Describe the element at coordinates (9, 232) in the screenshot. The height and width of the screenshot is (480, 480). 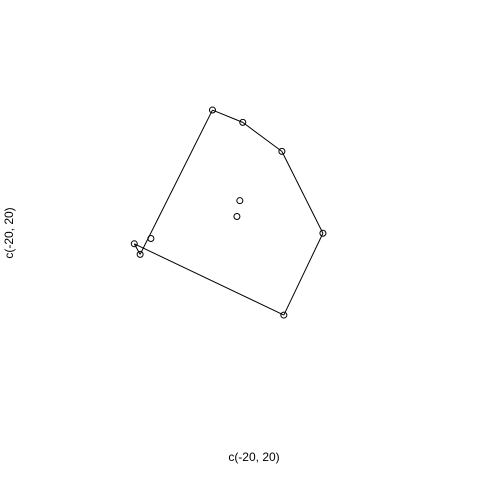
I see `y-axis-label: c(-20, 20)` at that location.